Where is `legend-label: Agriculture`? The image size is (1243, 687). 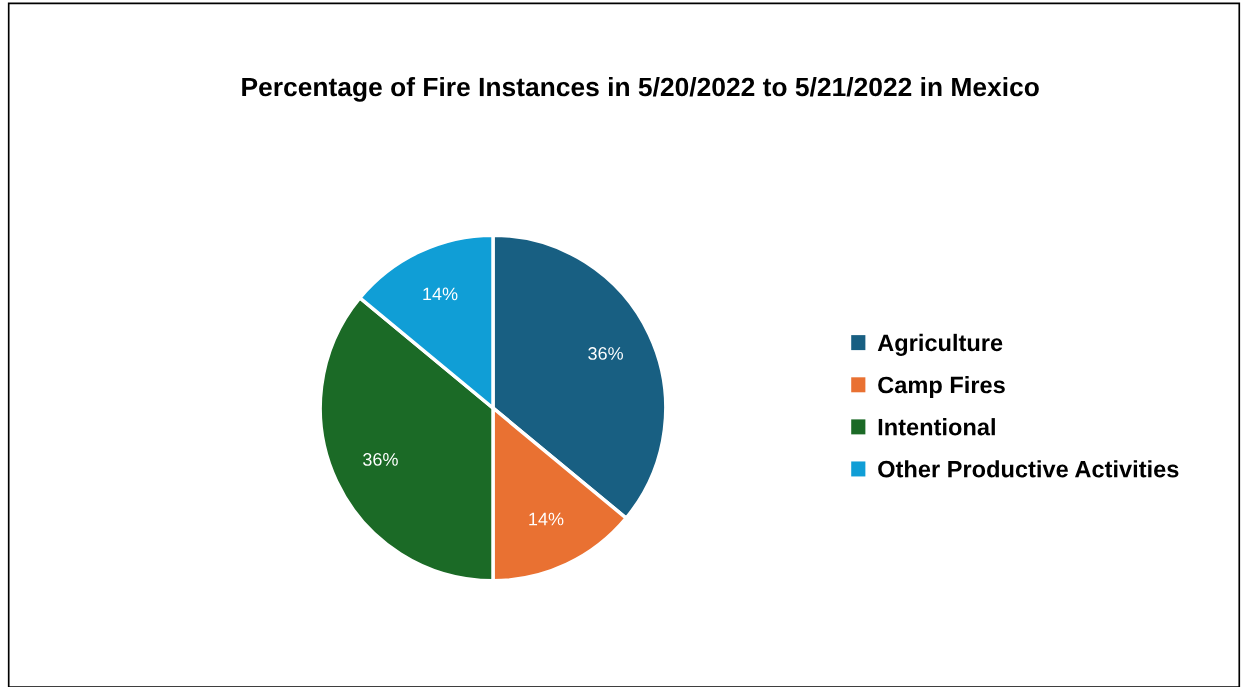 legend-label: Agriculture is located at coordinates (940, 344).